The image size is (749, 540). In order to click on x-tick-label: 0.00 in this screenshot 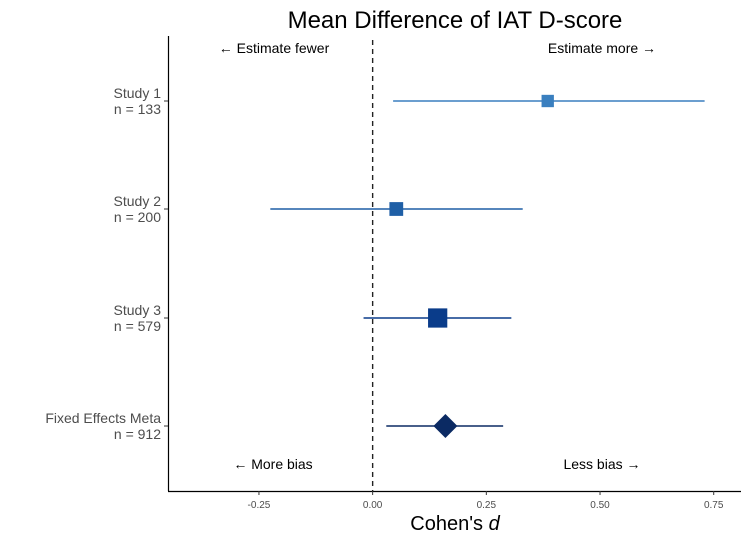, I will do `click(373, 505)`.